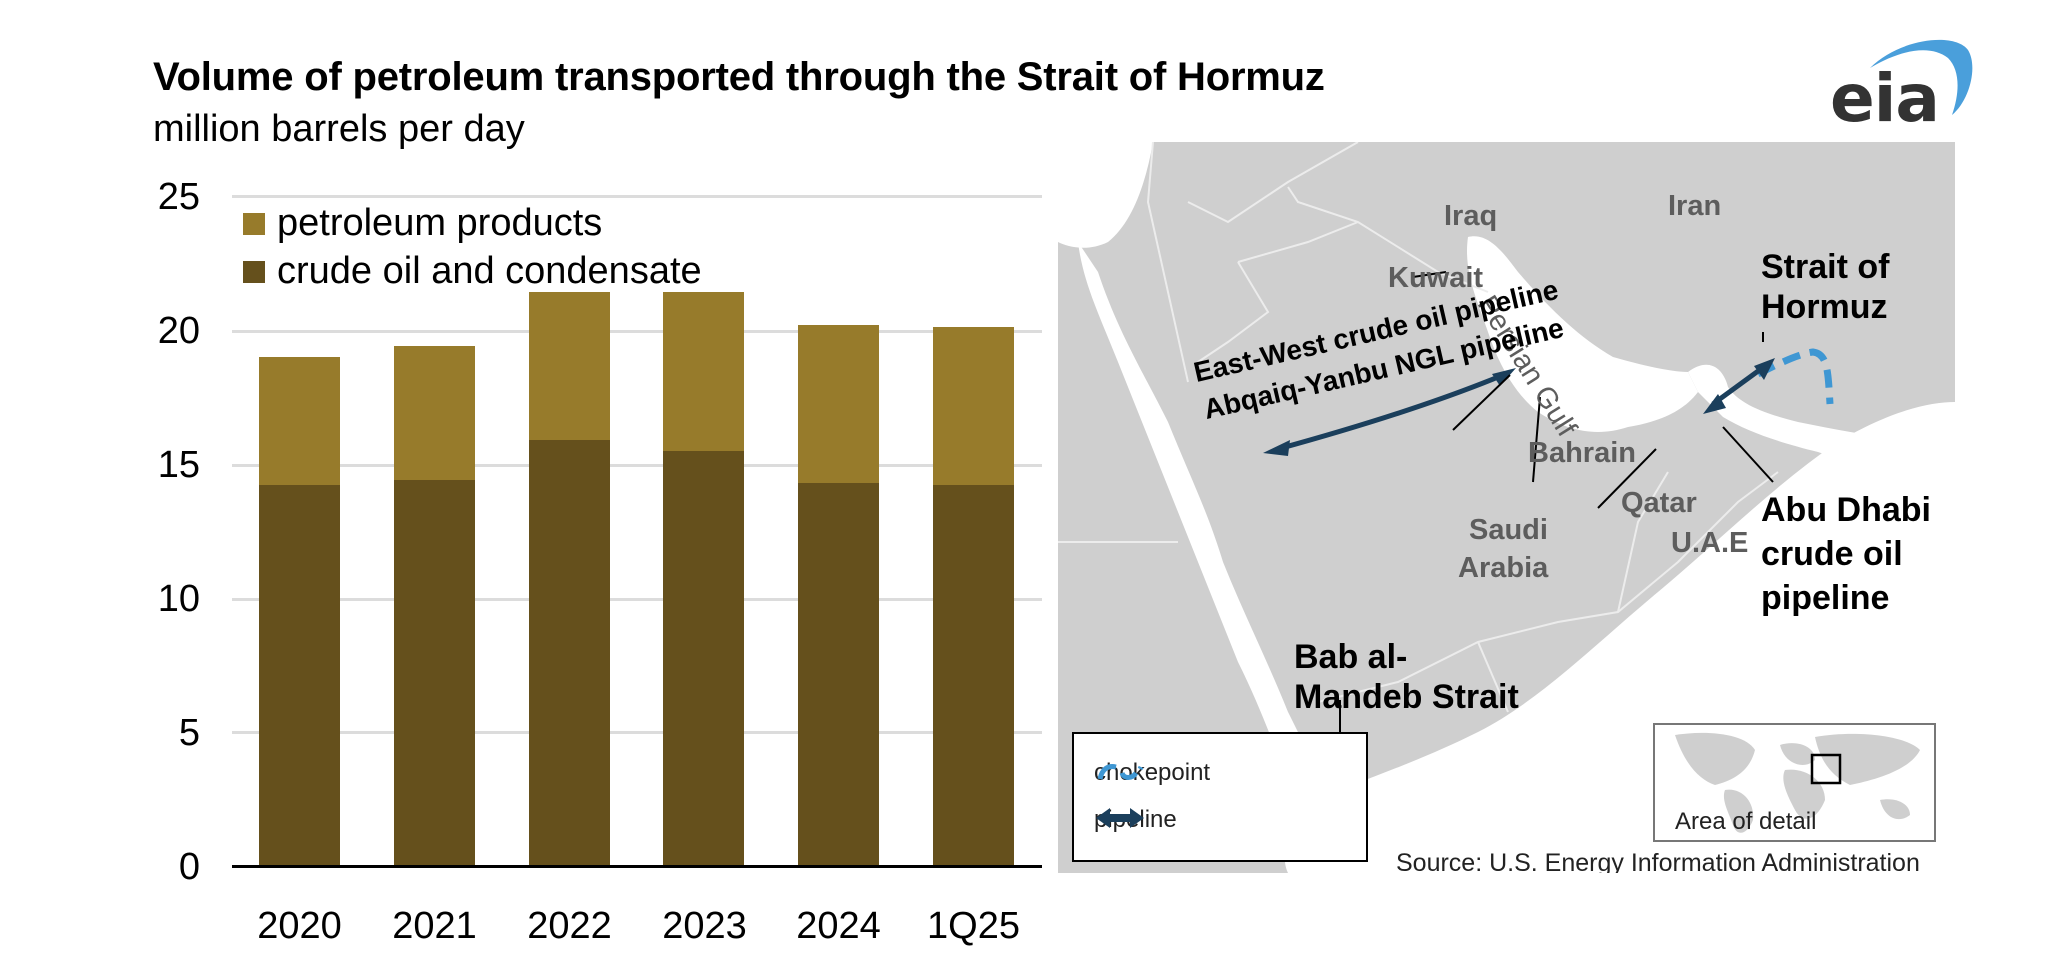 The height and width of the screenshot is (974, 2046). What do you see at coordinates (838, 926) in the screenshot?
I see `x-tick-2024: 2024` at bounding box center [838, 926].